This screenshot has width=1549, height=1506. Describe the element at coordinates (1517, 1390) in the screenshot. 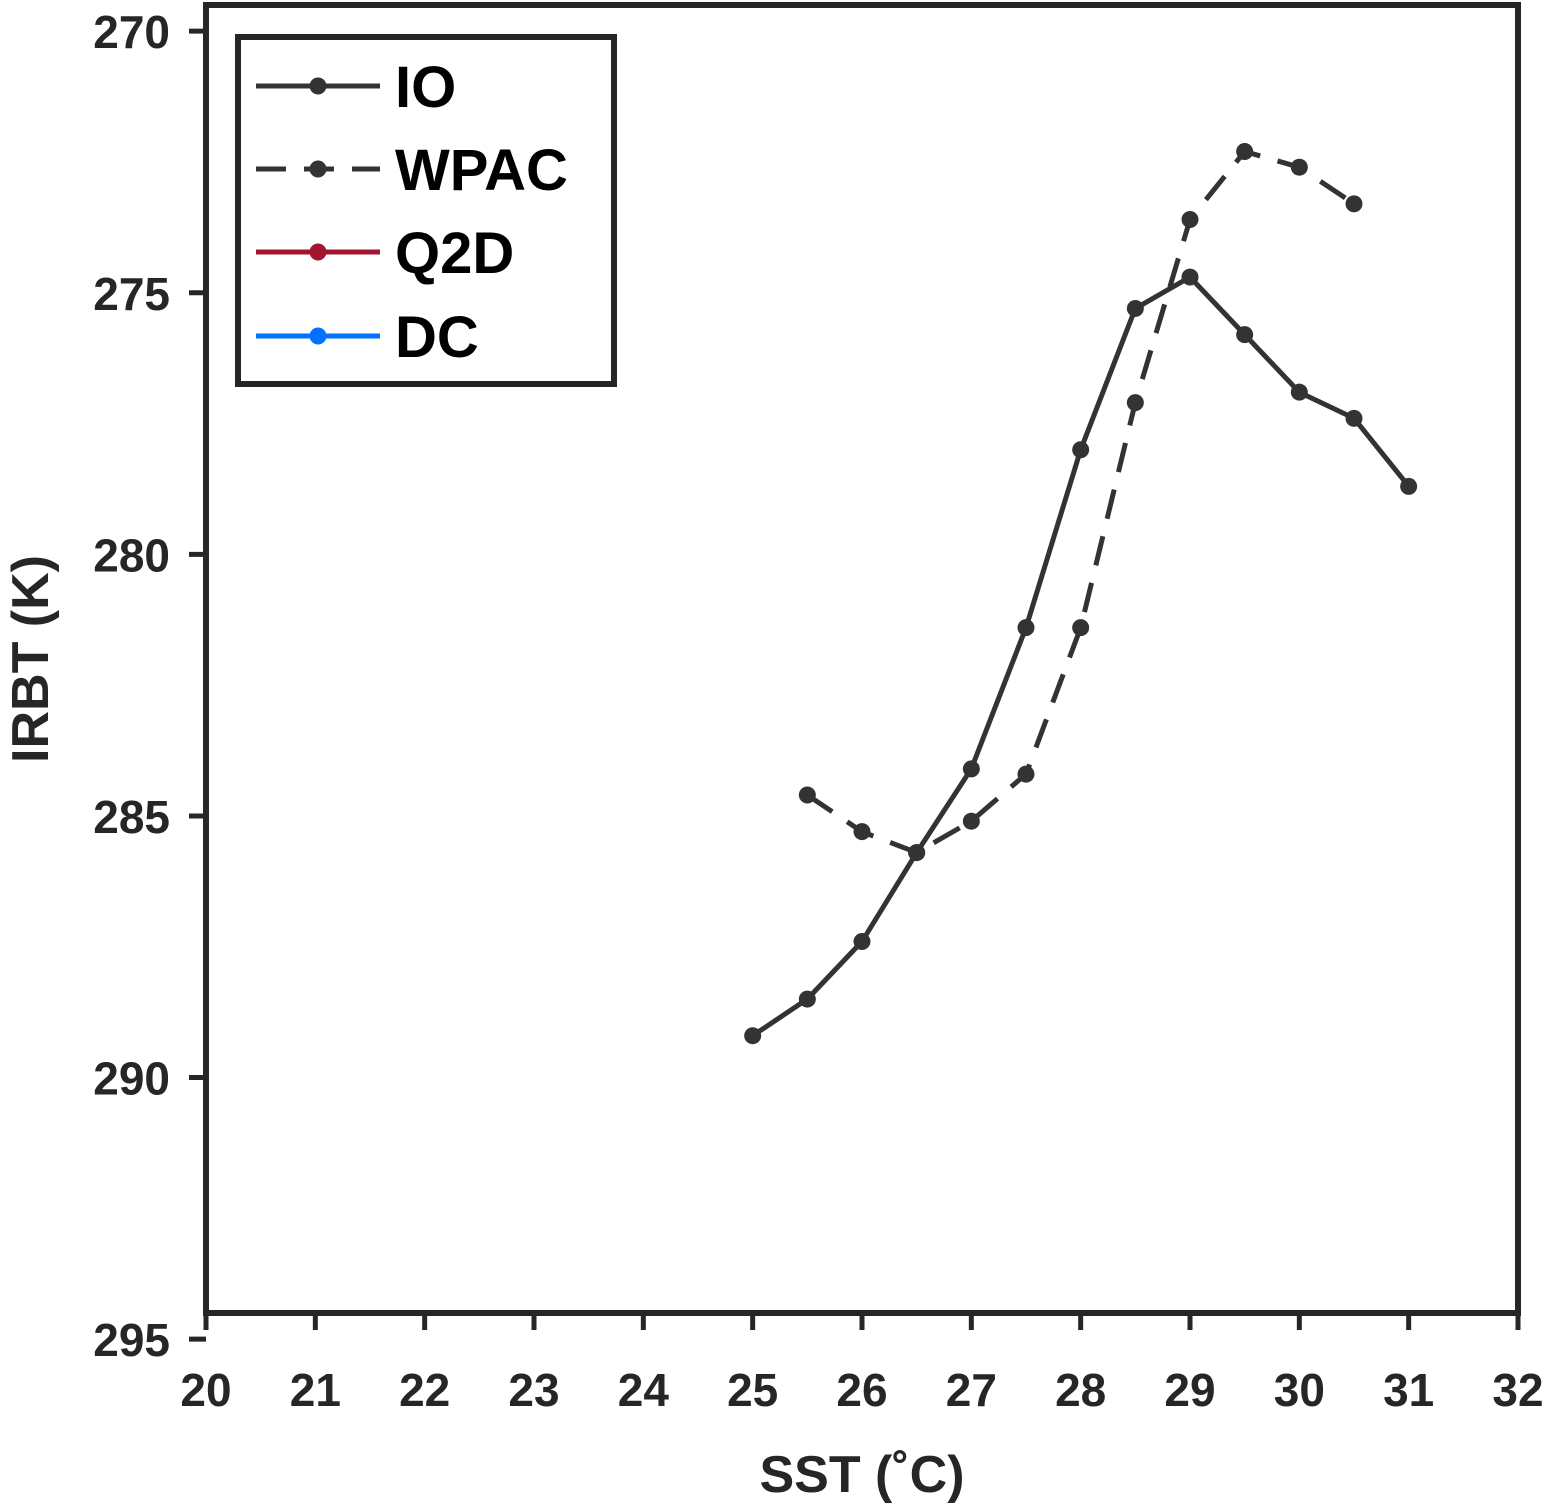

I see `x-tick-label: 32` at that location.